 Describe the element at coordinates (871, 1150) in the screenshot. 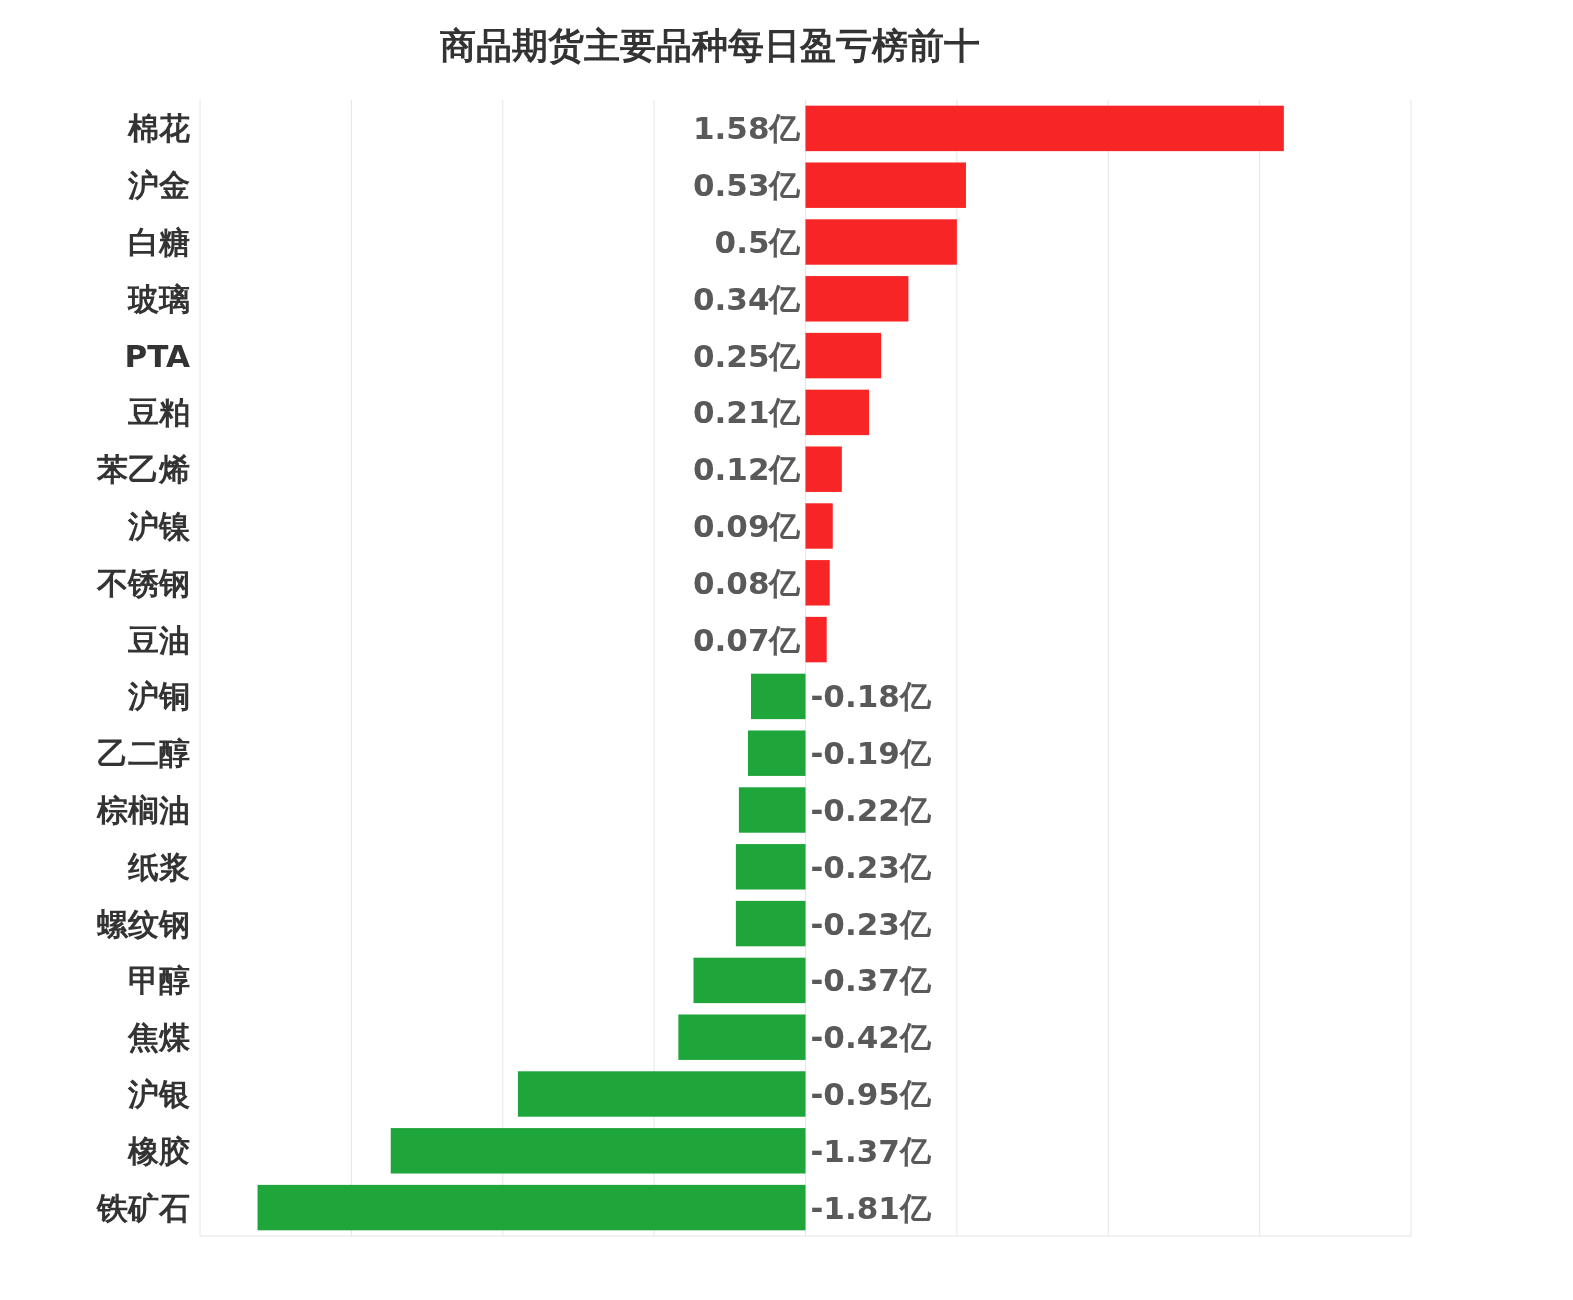

I see `data-label: -1.37亿` at that location.